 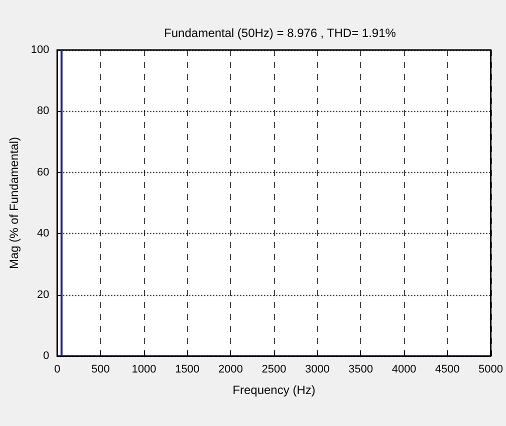 I want to click on y-tick-label: 0, so click(x=46, y=356).